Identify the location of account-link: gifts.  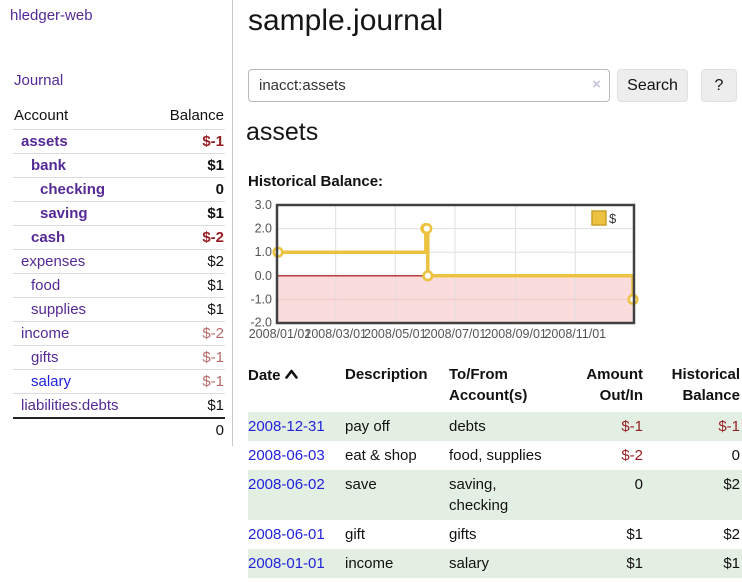
(82, 357).